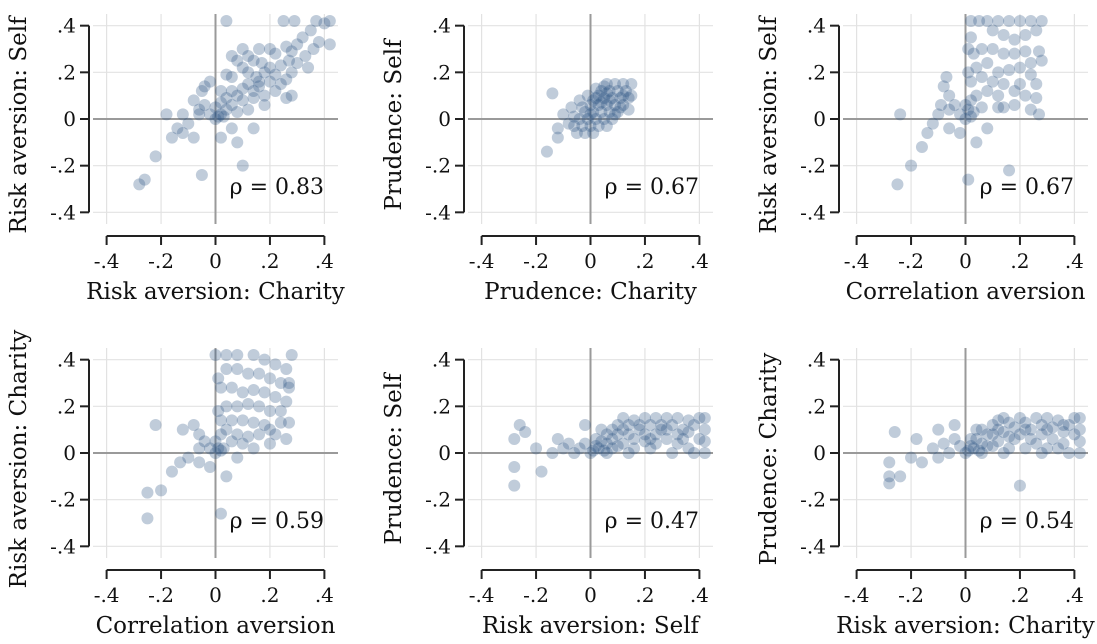 The height and width of the screenshot is (644, 1097). I want to click on y-tick-label: 0, so click(819, 453).